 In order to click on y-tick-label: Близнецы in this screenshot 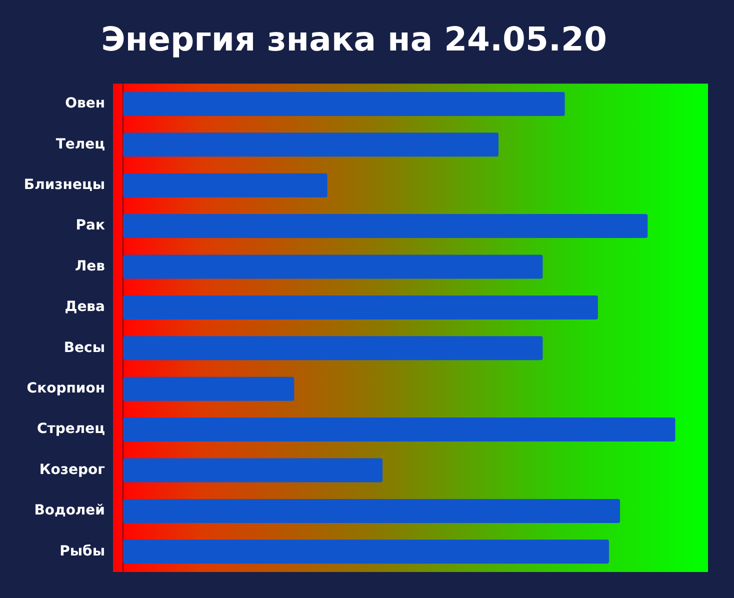, I will do `click(64, 184)`.